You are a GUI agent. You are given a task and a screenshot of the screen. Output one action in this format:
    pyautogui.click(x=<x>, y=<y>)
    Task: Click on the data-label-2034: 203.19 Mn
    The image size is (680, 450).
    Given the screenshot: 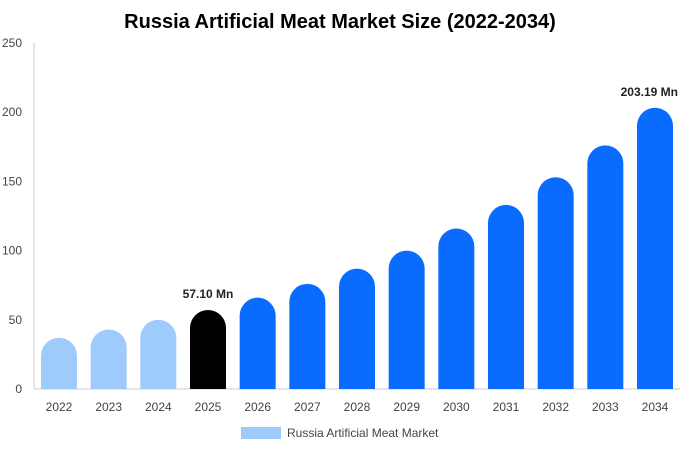 What is the action you would take?
    pyautogui.click(x=649, y=92)
    